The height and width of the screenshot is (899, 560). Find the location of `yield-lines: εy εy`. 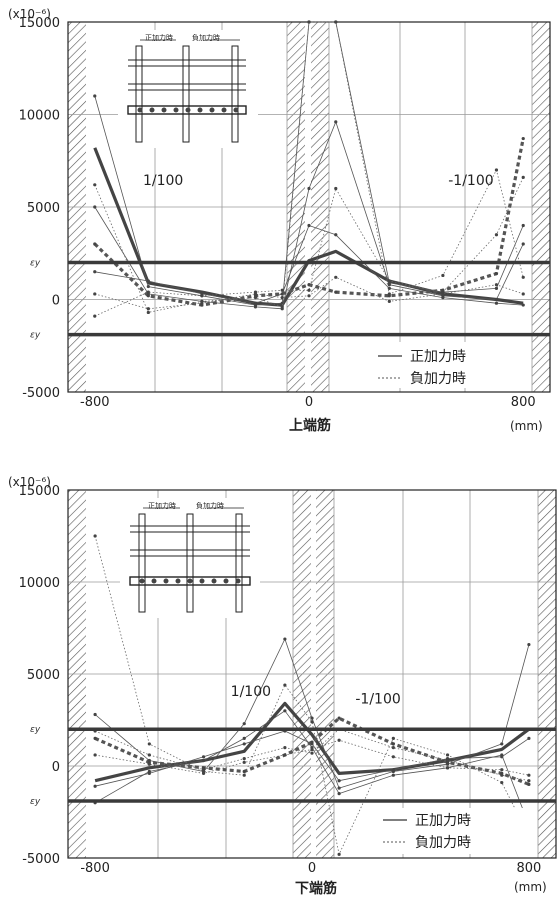

yield-lines: εy εy is located at coordinates (290, 300).